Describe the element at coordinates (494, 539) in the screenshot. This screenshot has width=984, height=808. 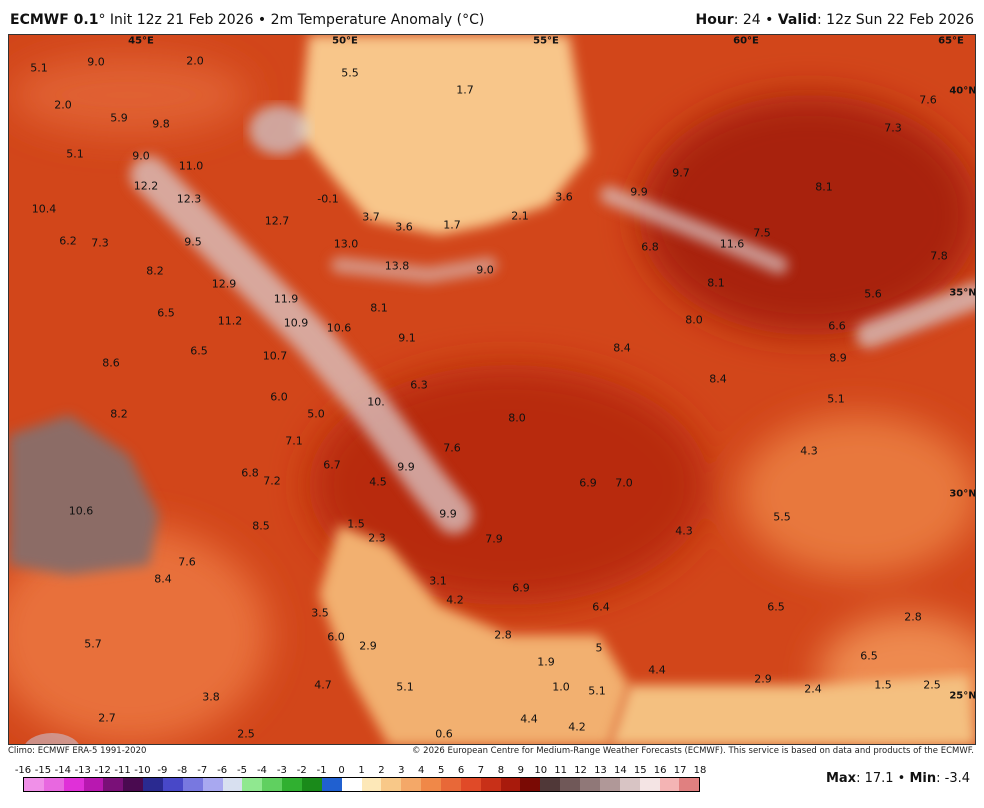
I see `anomaly-value-label: 7.9` at that location.